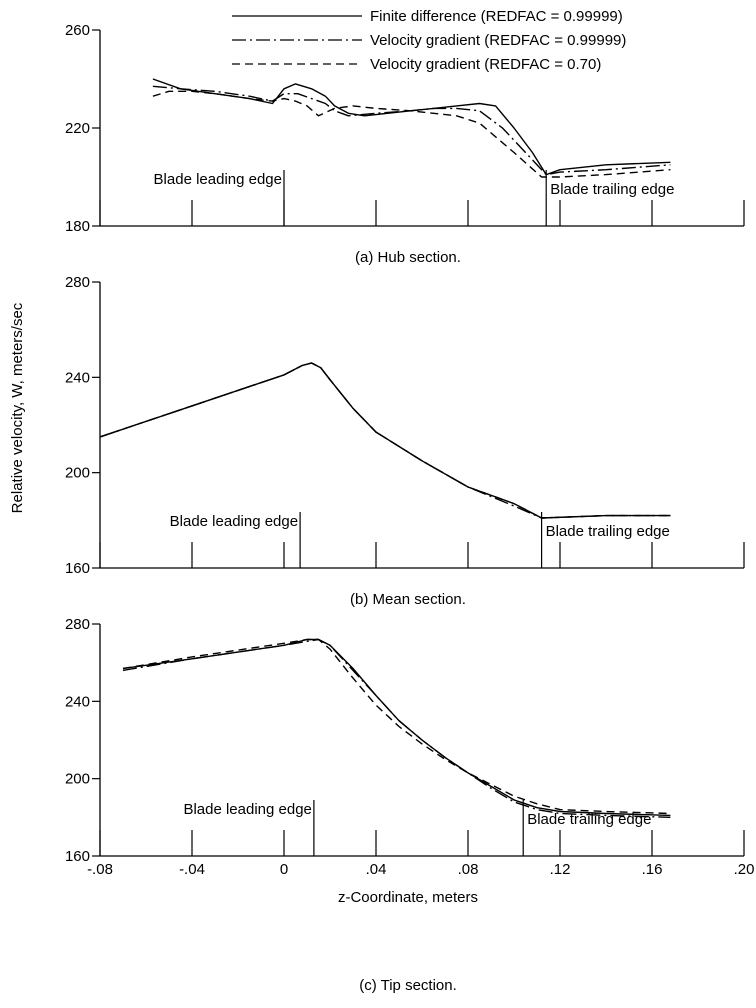 Image resolution: width=756 pixels, height=1008 pixels. Describe the element at coordinates (485, 64) in the screenshot. I see `legend-label-velocity-gradient-070: Velocity gradient (REDFAC = 0.70)` at that location.